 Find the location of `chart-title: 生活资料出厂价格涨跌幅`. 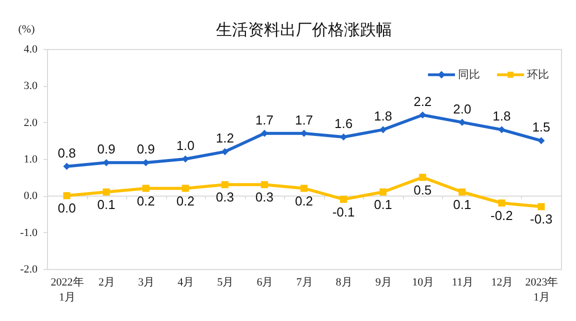

chart-title: 生活资料出厂价格涨跌幅 is located at coordinates (304, 30).